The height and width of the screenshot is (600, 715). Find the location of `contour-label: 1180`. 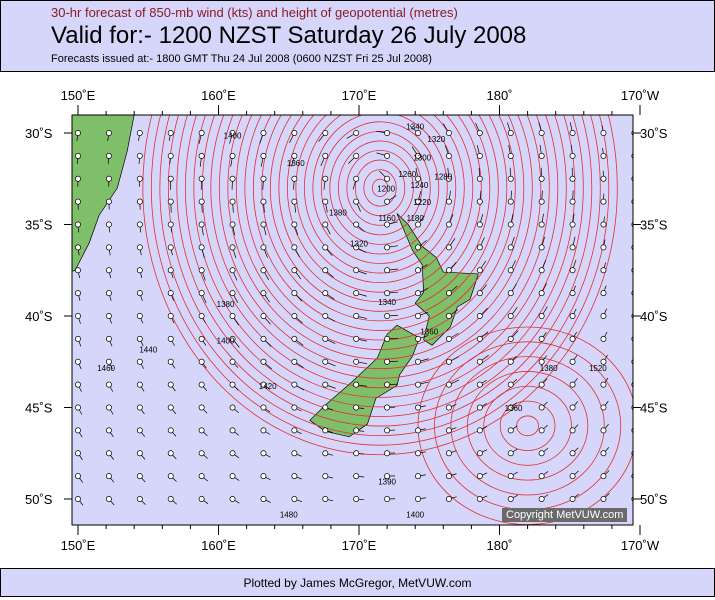

contour-label: 1180 is located at coordinates (416, 218).